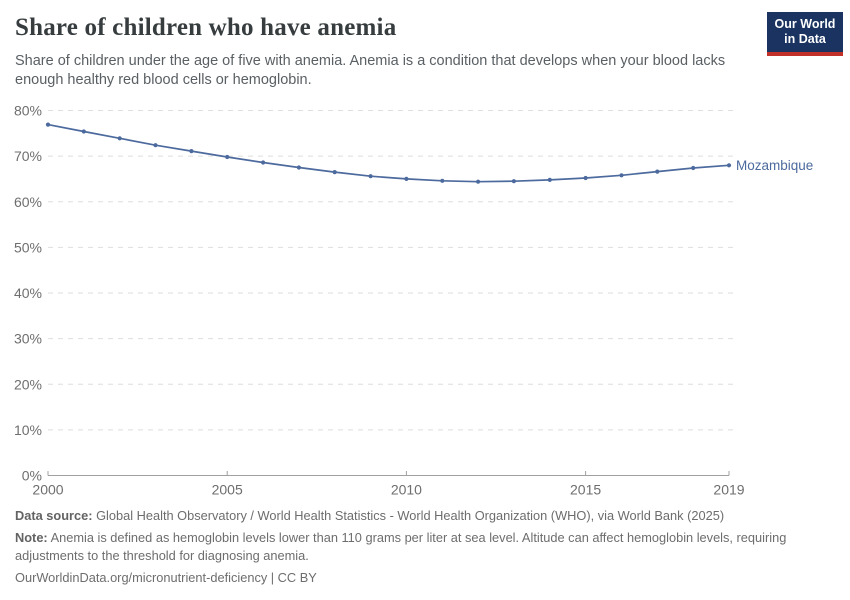  What do you see at coordinates (28, 202) in the screenshot?
I see `y-tick-label: 60%` at bounding box center [28, 202].